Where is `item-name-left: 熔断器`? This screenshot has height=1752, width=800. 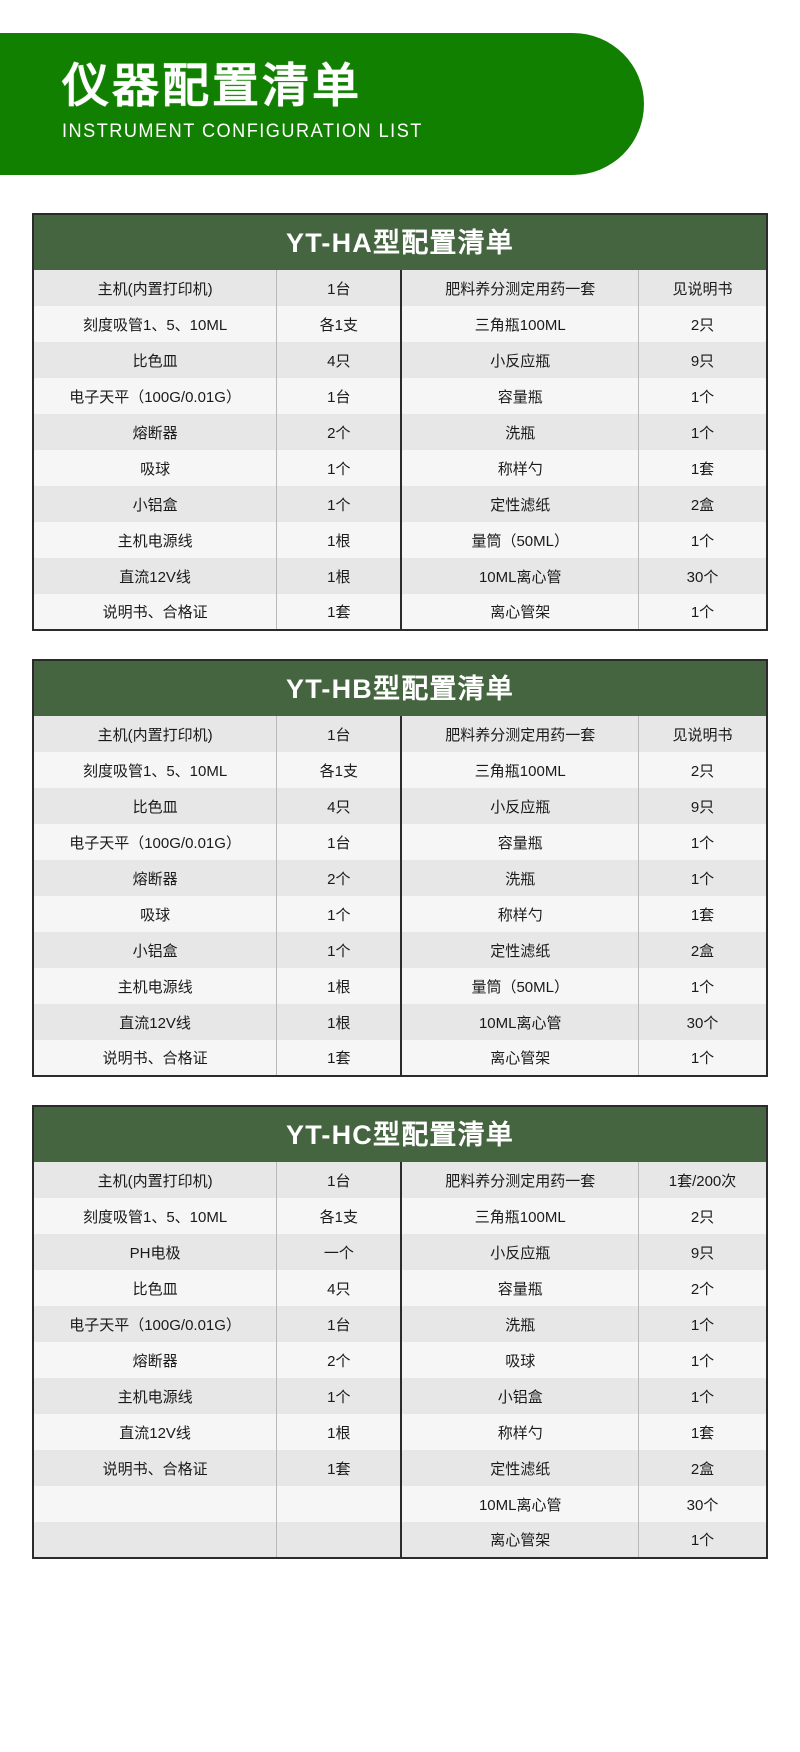 item-name-left: 熔断器 is located at coordinates (155, 432).